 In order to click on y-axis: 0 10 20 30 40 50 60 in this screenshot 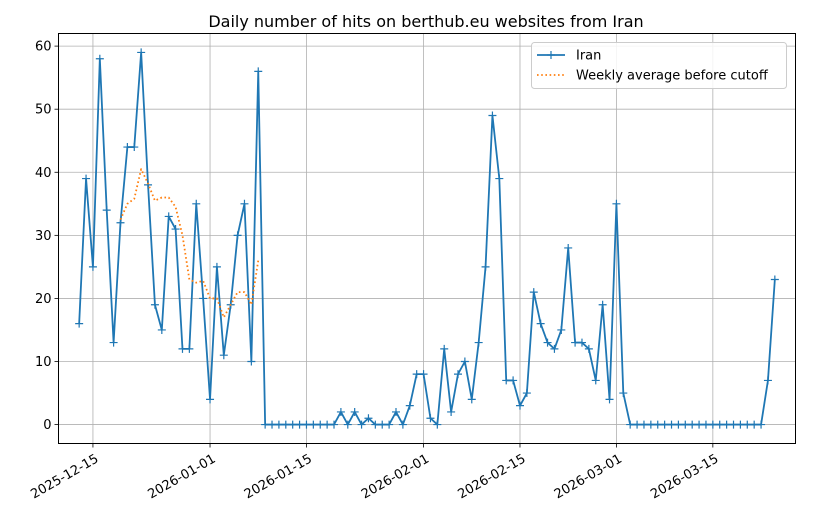, I will do `click(47, 236)`.